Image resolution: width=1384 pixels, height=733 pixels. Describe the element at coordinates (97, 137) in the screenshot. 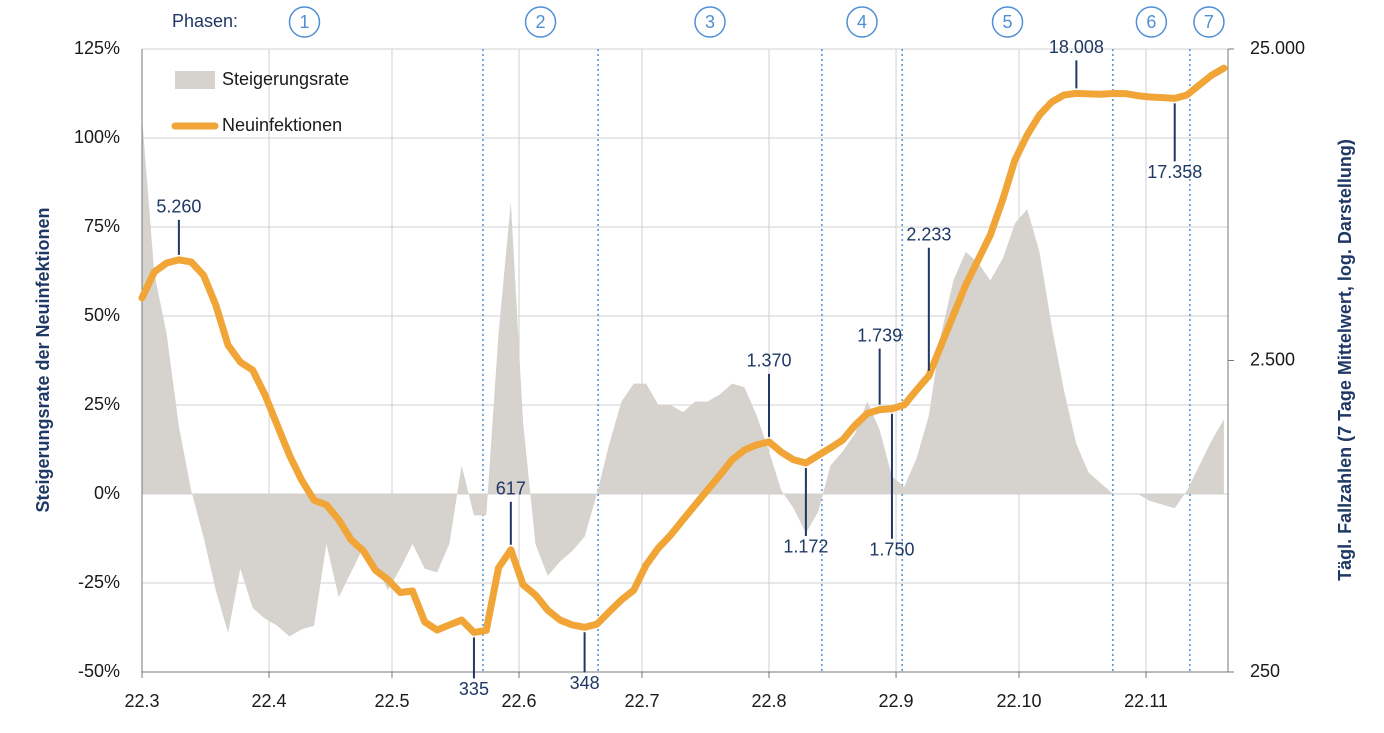

I see `y-tick-label: 100%` at that location.